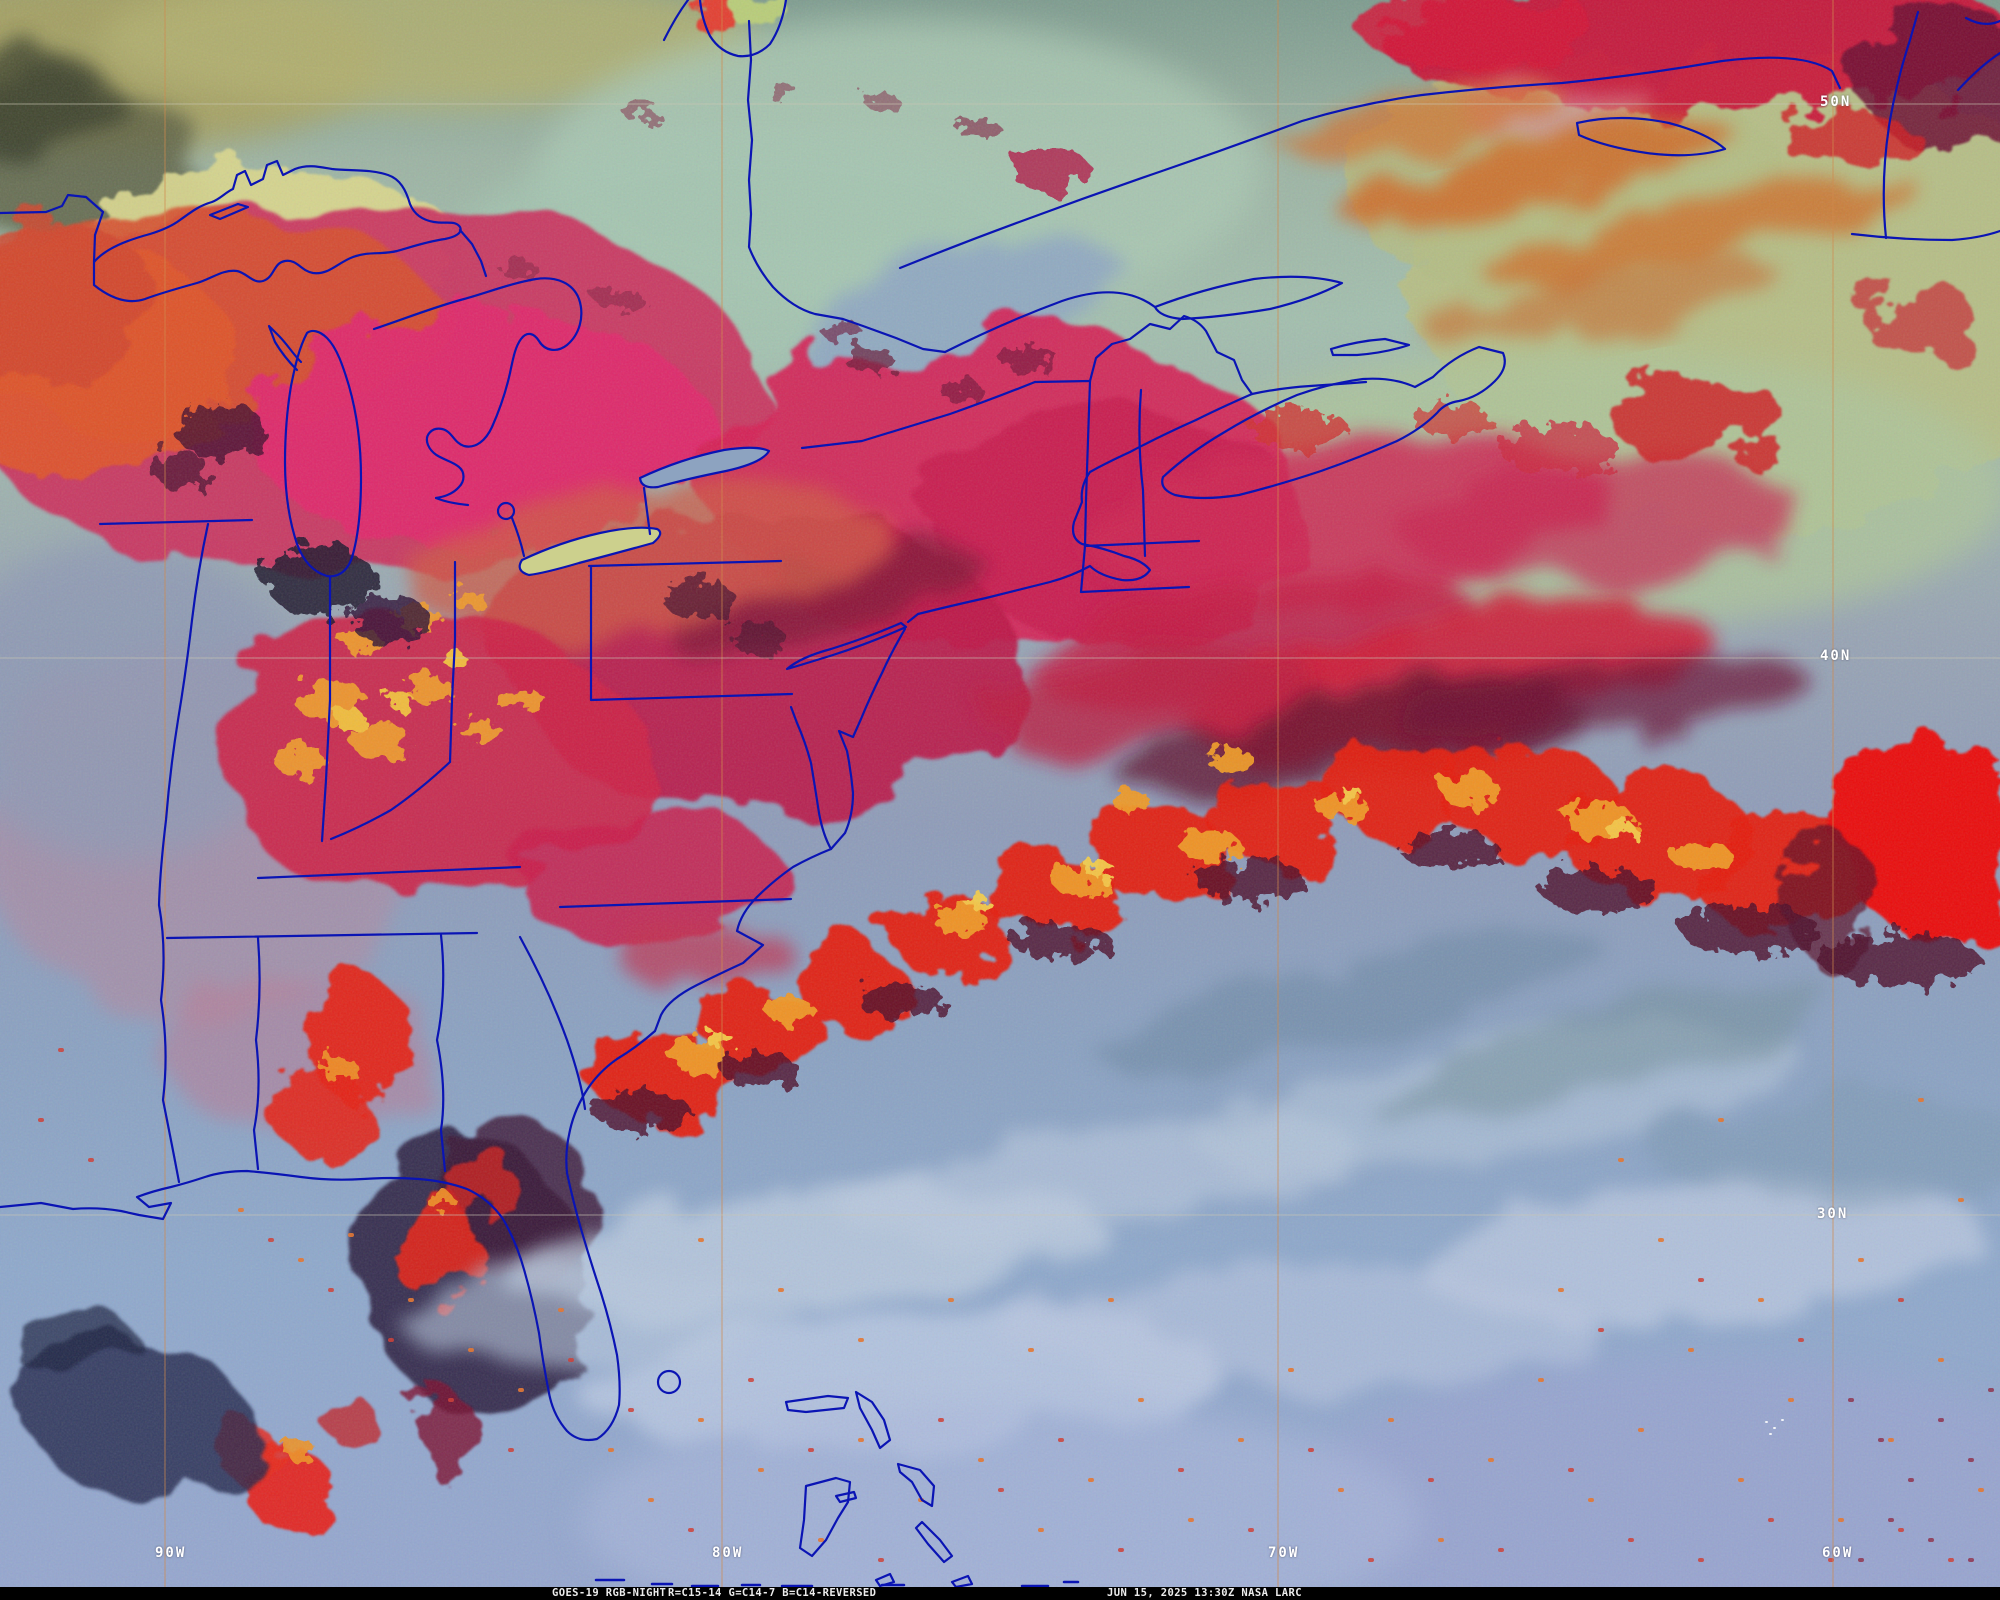 Image resolution: width=2000 pixels, height=1600 pixels. I want to click on lon-label-80w: 80W, so click(728, 1553).